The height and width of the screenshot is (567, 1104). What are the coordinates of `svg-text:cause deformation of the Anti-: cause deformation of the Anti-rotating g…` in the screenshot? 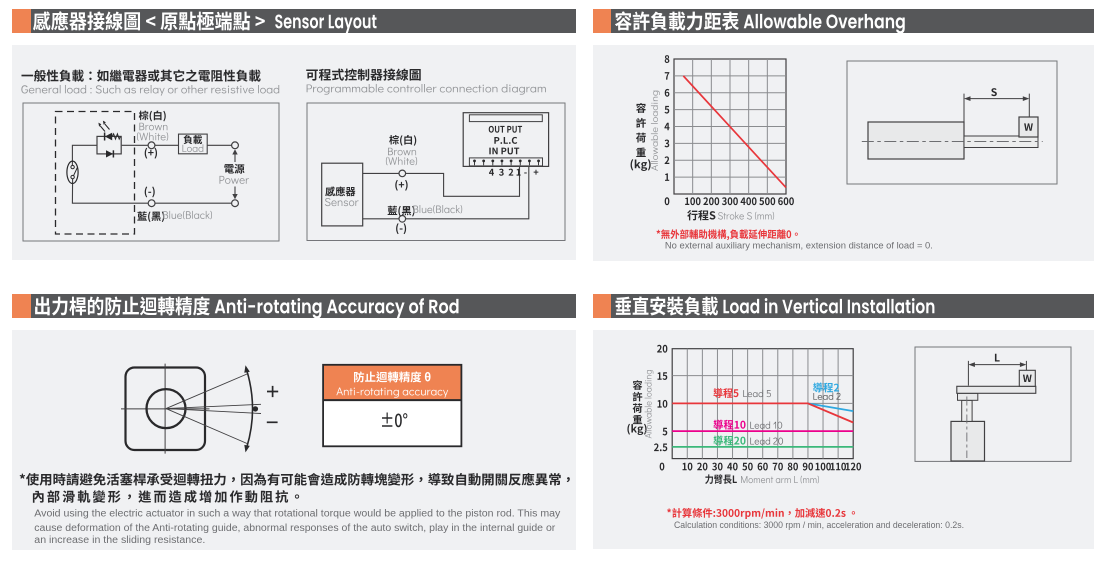 It's located at (295, 528).